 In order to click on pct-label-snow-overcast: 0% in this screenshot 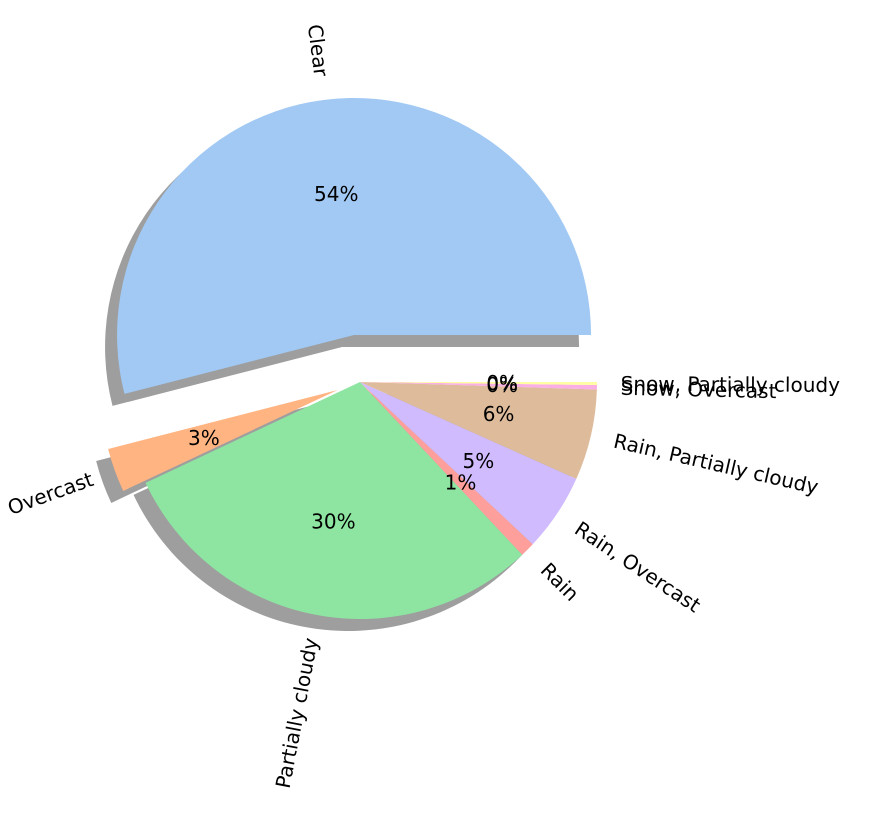, I will do `click(502, 385)`.